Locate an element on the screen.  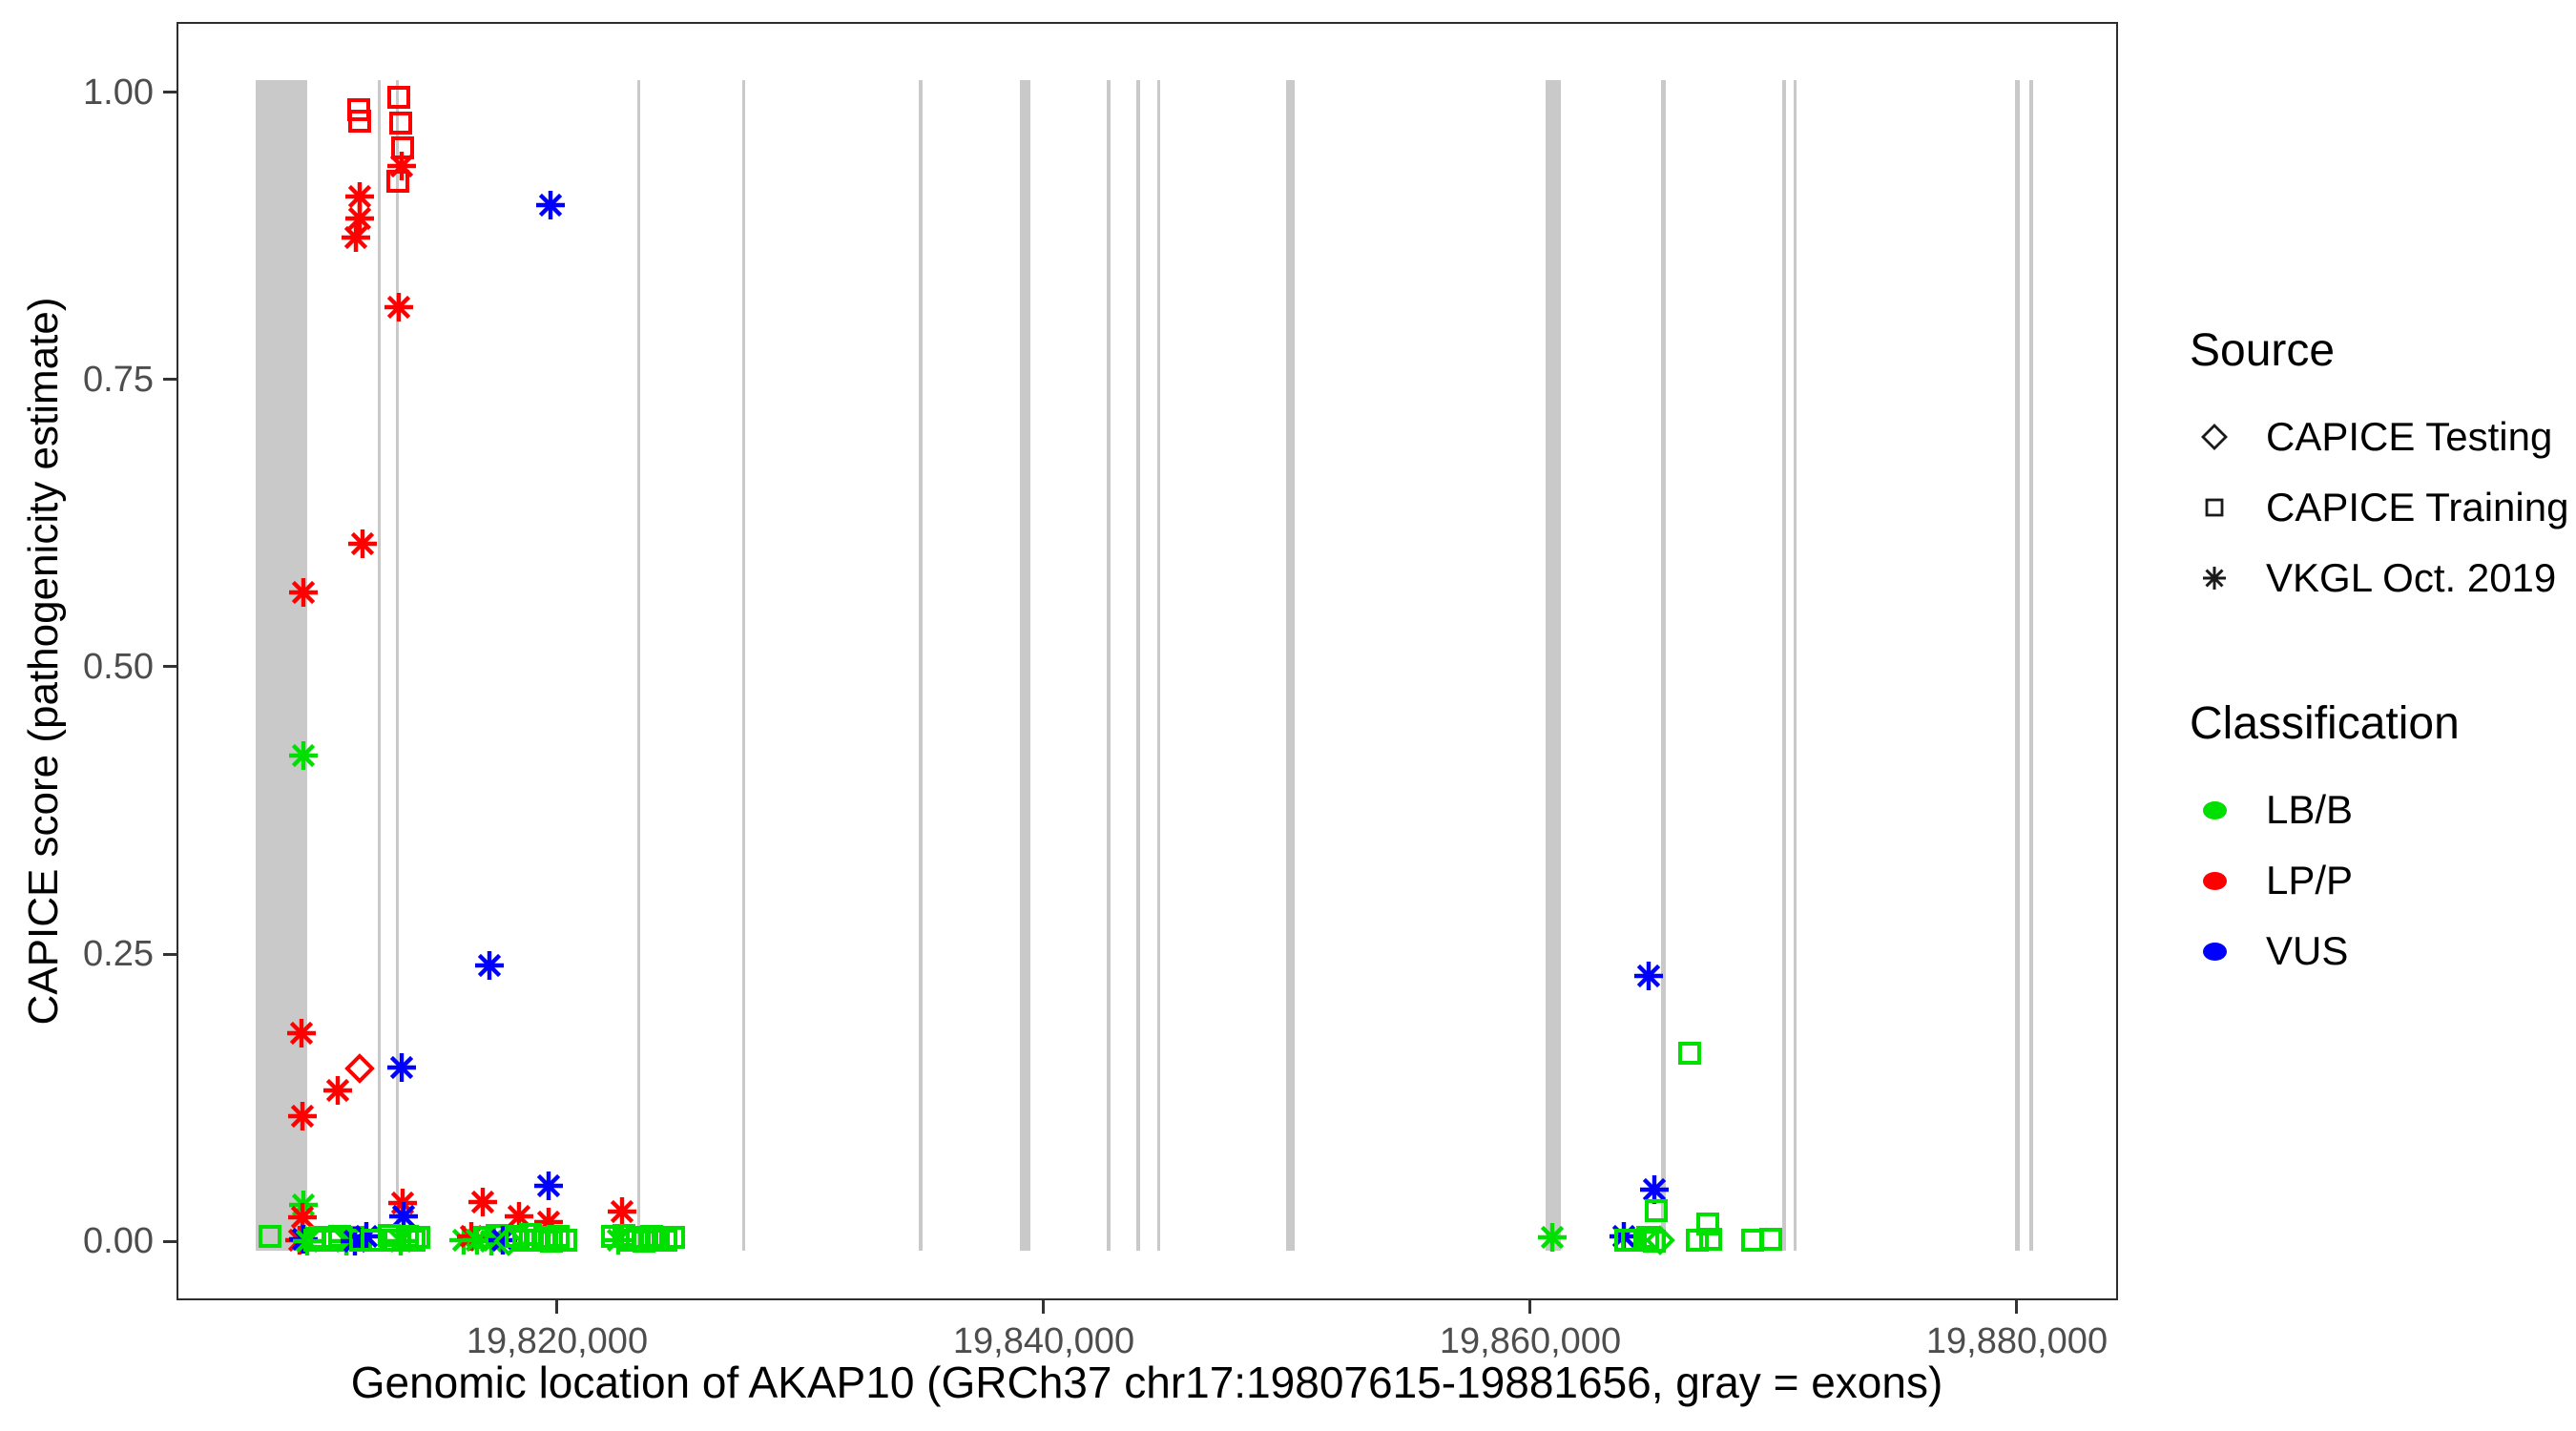
legend-label: LB/B is located at coordinates (2310, 809).